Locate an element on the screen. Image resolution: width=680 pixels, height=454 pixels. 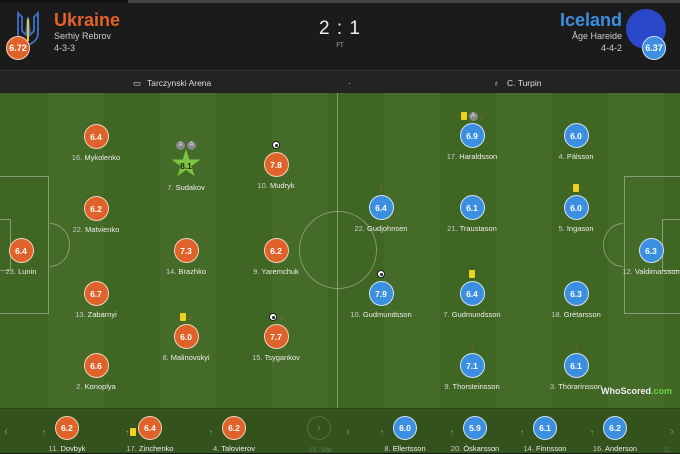
player-rating: 7.9 is located at coordinates (381, 293).